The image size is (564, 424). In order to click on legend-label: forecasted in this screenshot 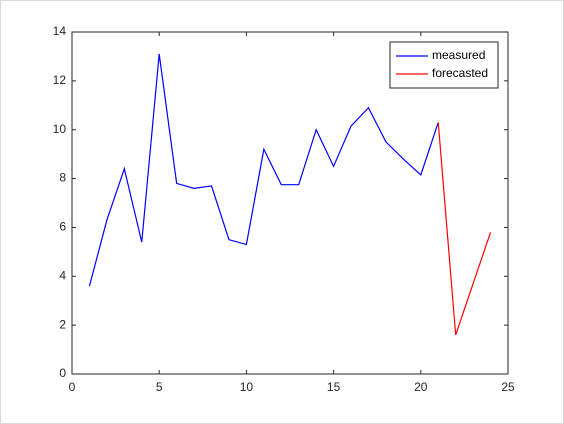, I will do `click(460, 73)`.